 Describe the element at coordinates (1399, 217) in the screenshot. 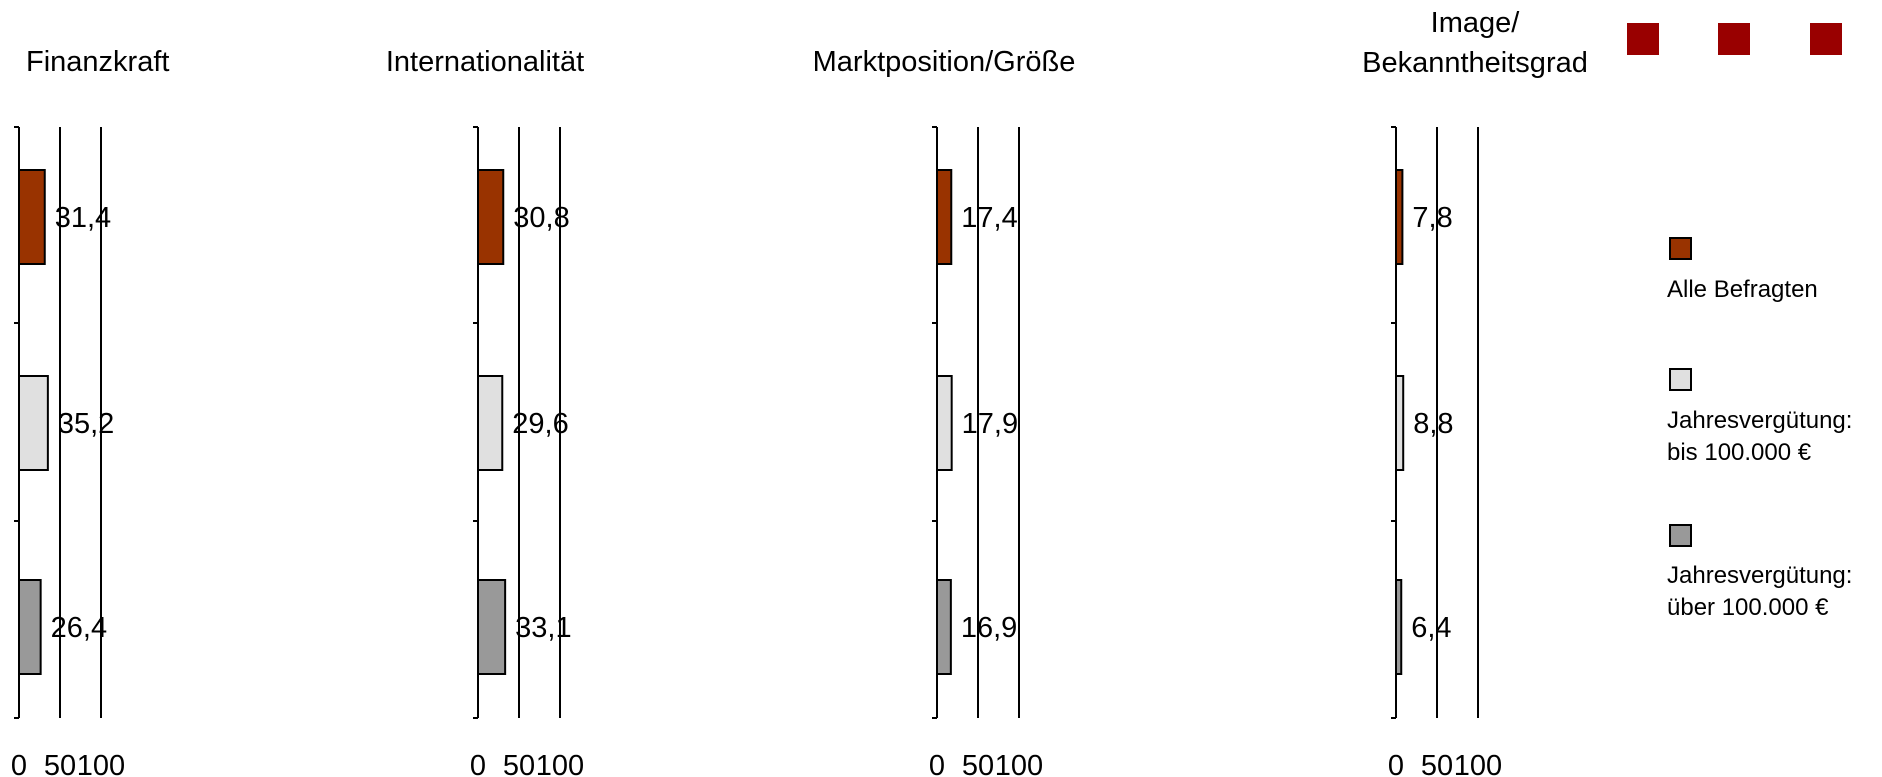

I see `panel-4-bar-alle` at that location.